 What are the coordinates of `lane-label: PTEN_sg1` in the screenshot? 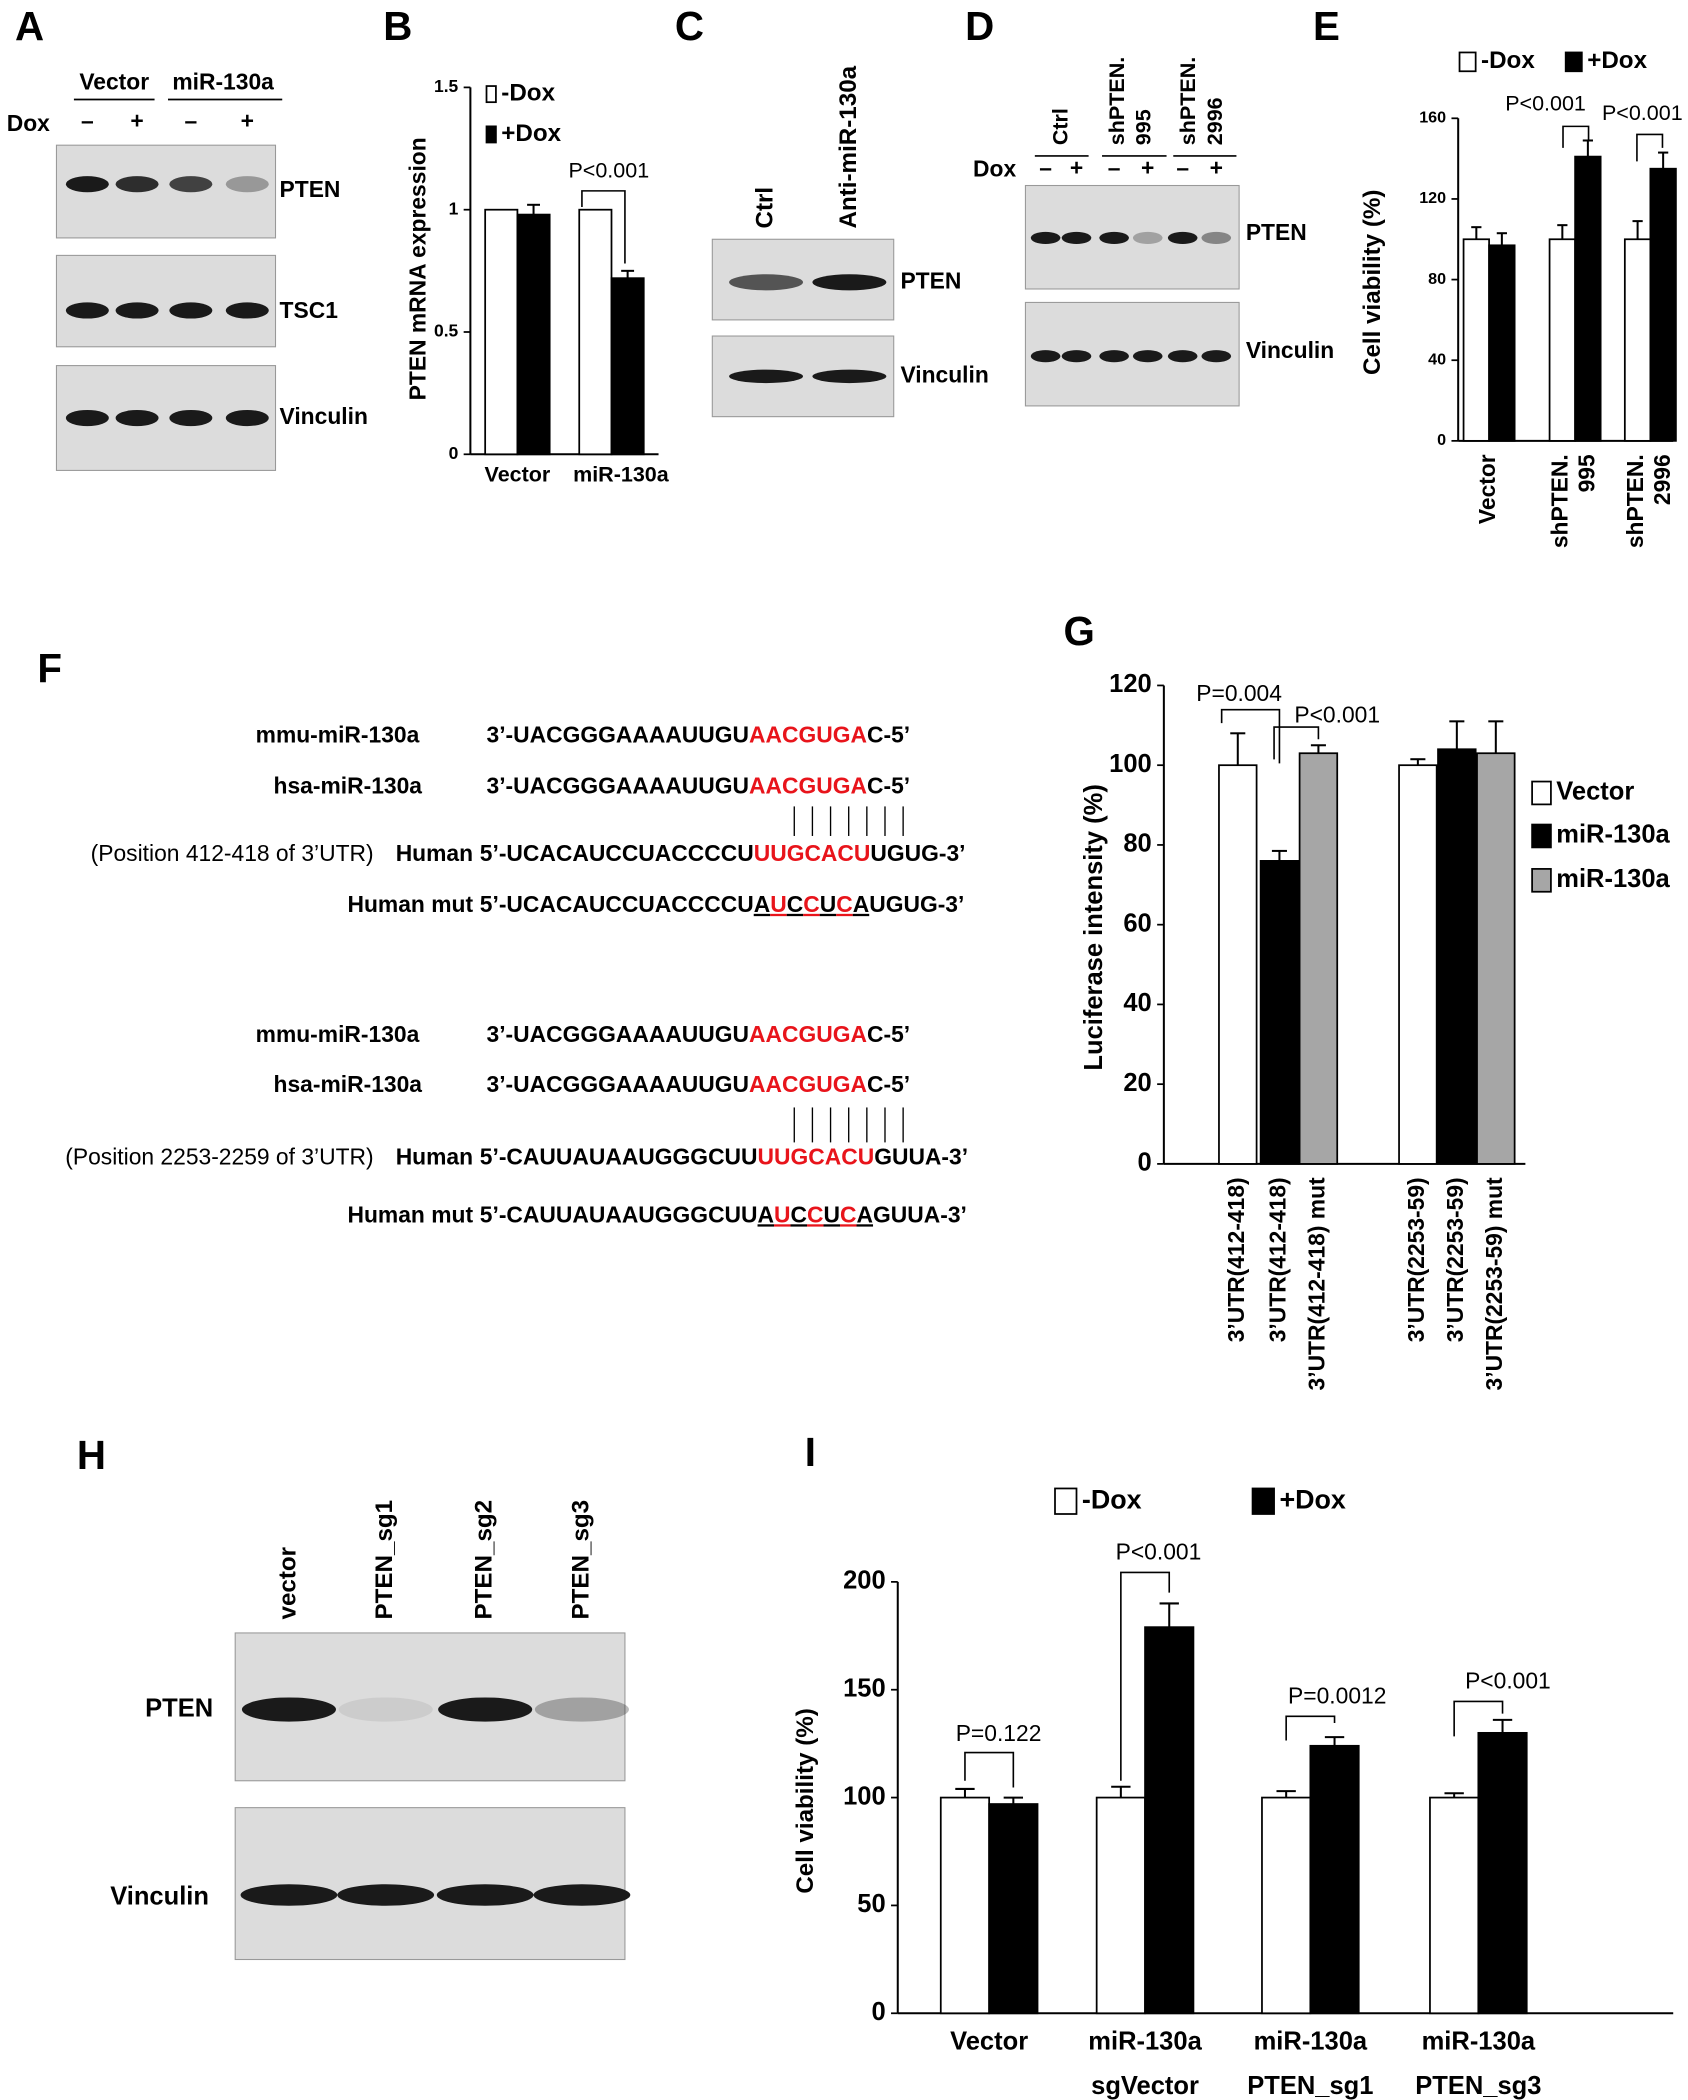 It's located at (384, 1560).